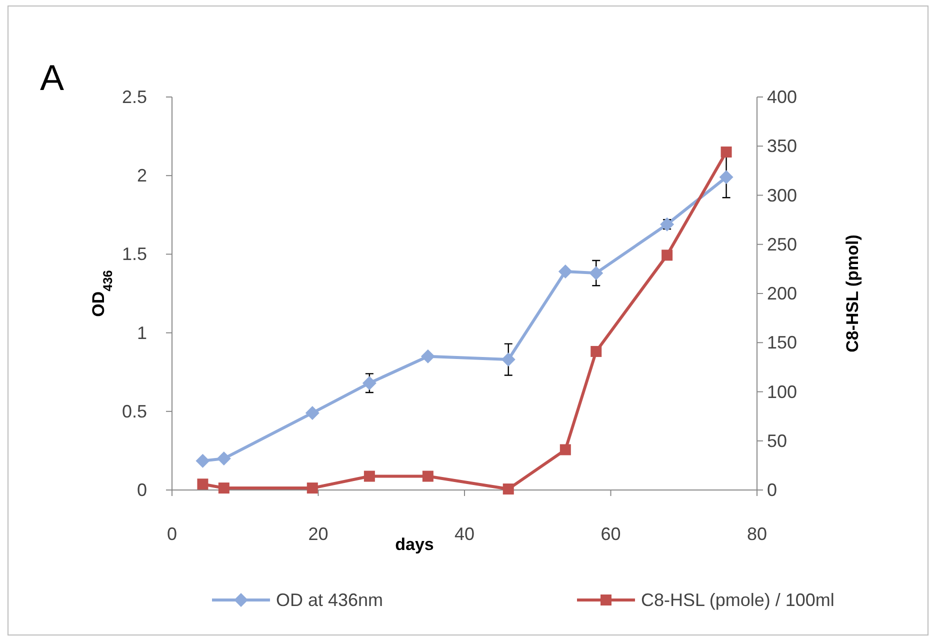  I want to click on legend-label: C8-HSL (pmole) / 100ml, so click(737, 600).